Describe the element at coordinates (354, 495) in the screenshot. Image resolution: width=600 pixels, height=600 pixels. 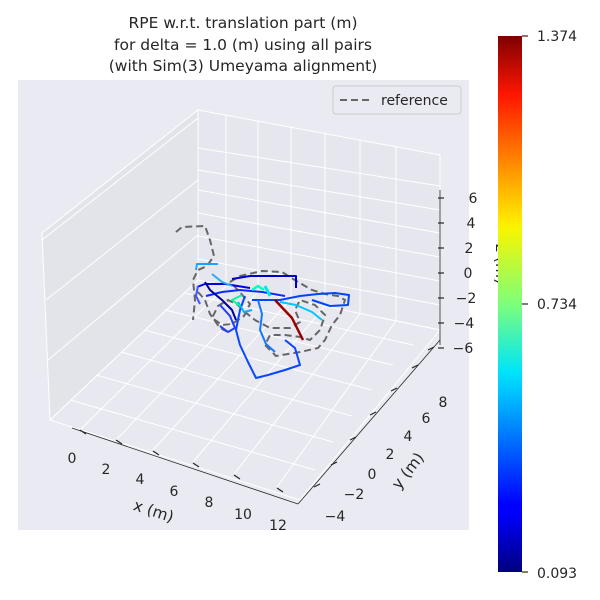
I see `y-tick-label: −2` at that location.